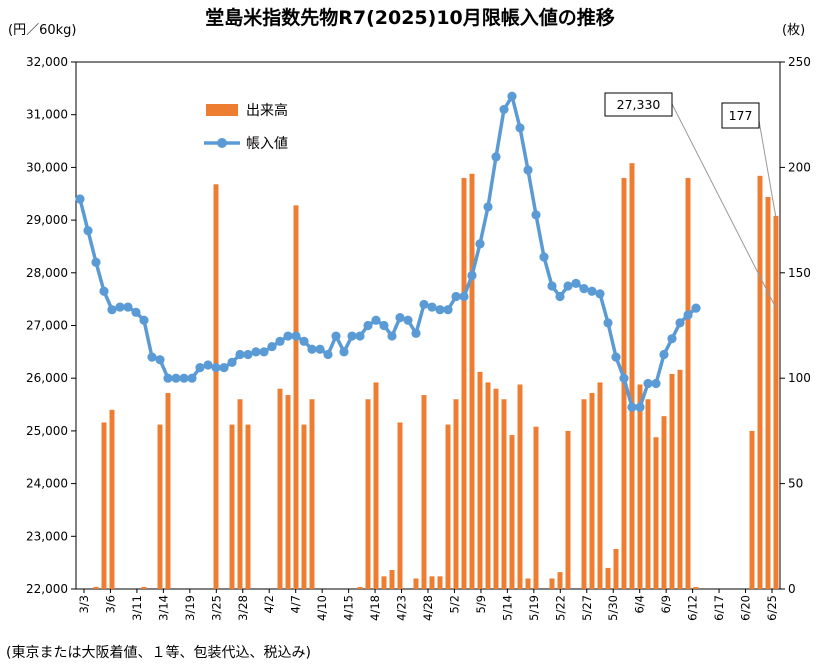 The width and height of the screenshot is (835, 665). Describe the element at coordinates (795, 484) in the screenshot. I see `right-axis-tick-label: 50` at that location.